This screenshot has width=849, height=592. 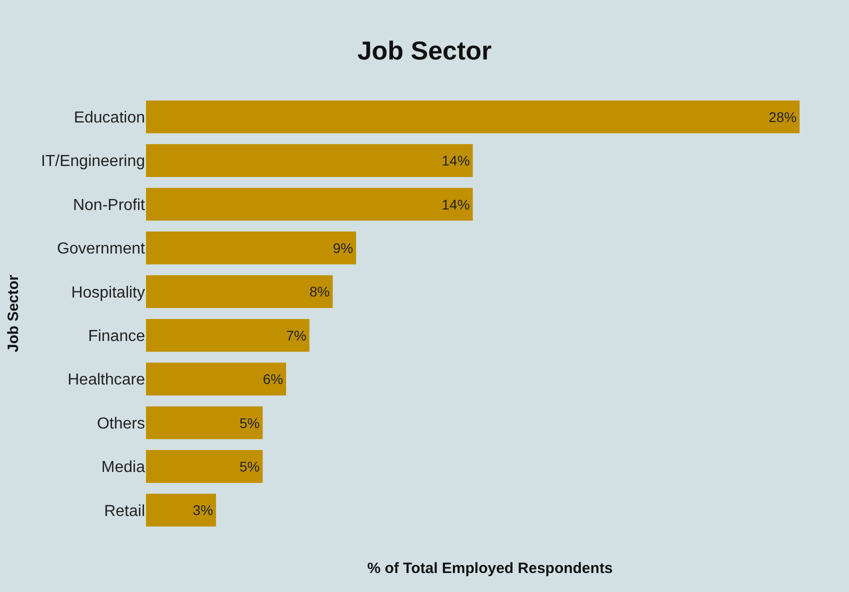 I want to click on data-label: 9%, so click(x=343, y=248).